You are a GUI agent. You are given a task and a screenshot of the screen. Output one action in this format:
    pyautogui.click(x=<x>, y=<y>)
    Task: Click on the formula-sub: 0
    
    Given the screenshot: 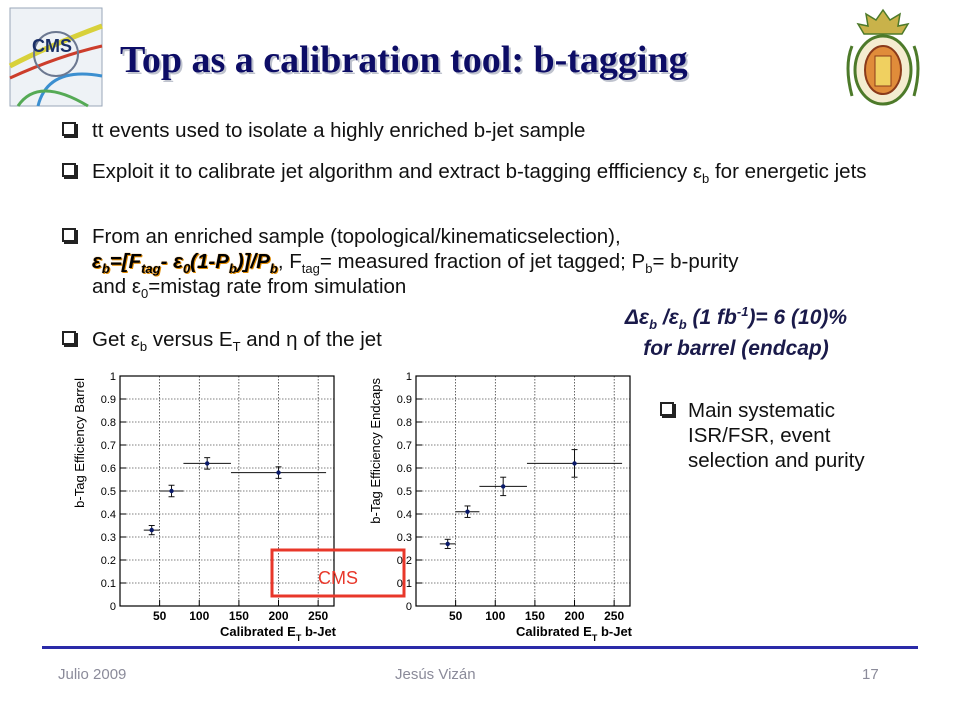 What is the action you would take?
    pyautogui.click(x=186, y=269)
    